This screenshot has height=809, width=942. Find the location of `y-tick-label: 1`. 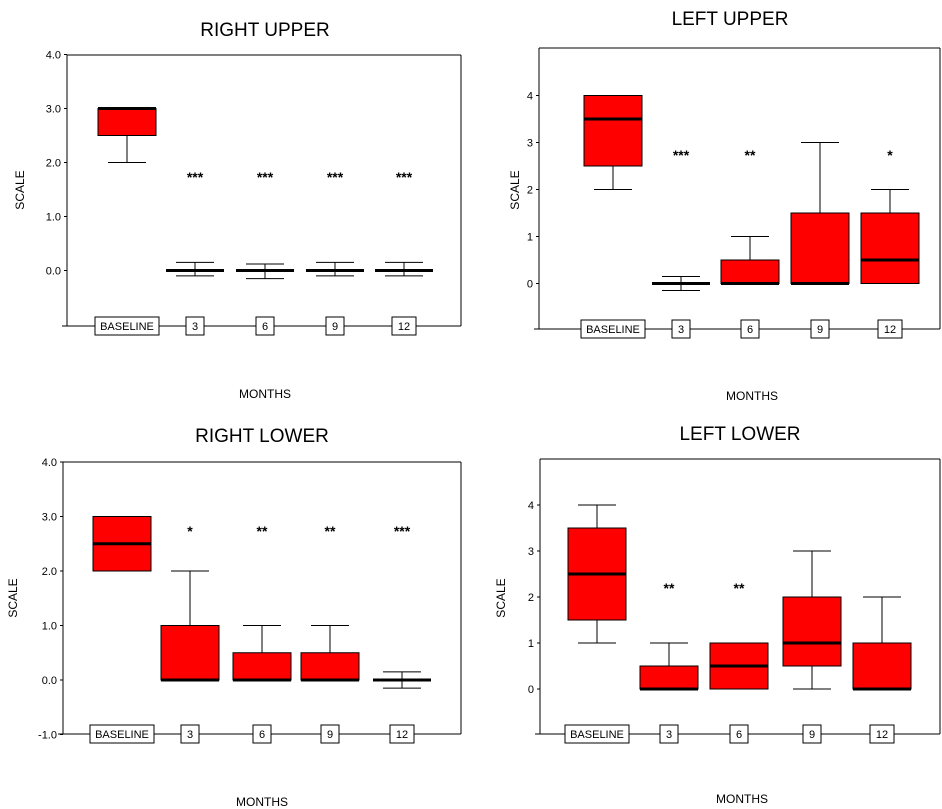

y-tick-label: 1 is located at coordinates (530, 238).